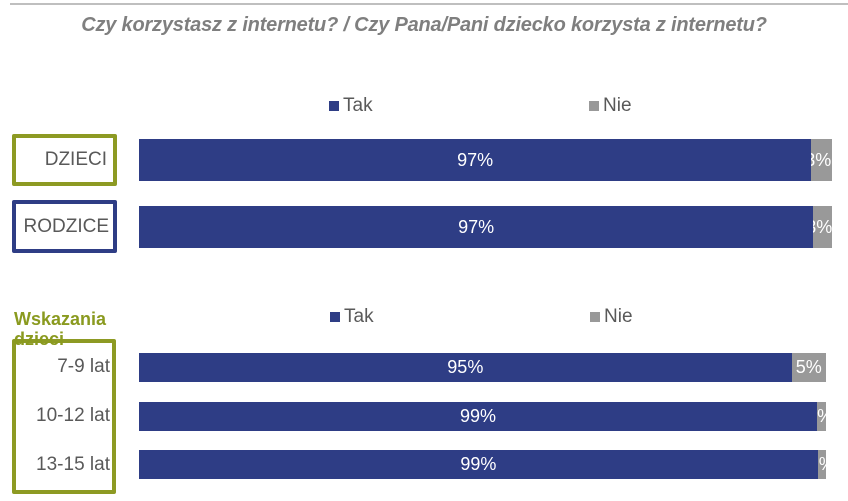  I want to click on bar-rodzice: 97% 3%, so click(485, 227).